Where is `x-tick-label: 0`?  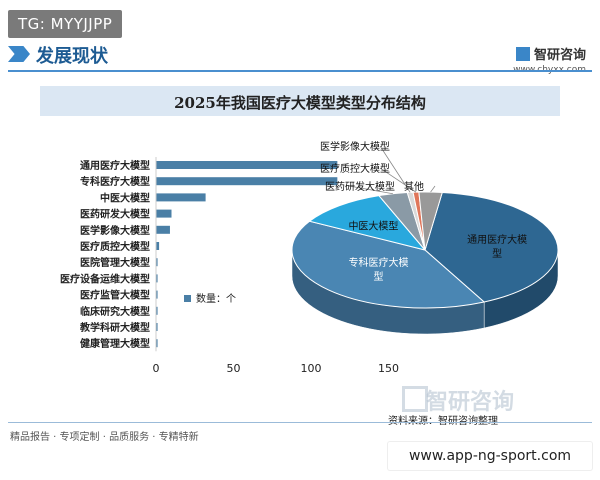
x-tick-label: 0 is located at coordinates (156, 368).